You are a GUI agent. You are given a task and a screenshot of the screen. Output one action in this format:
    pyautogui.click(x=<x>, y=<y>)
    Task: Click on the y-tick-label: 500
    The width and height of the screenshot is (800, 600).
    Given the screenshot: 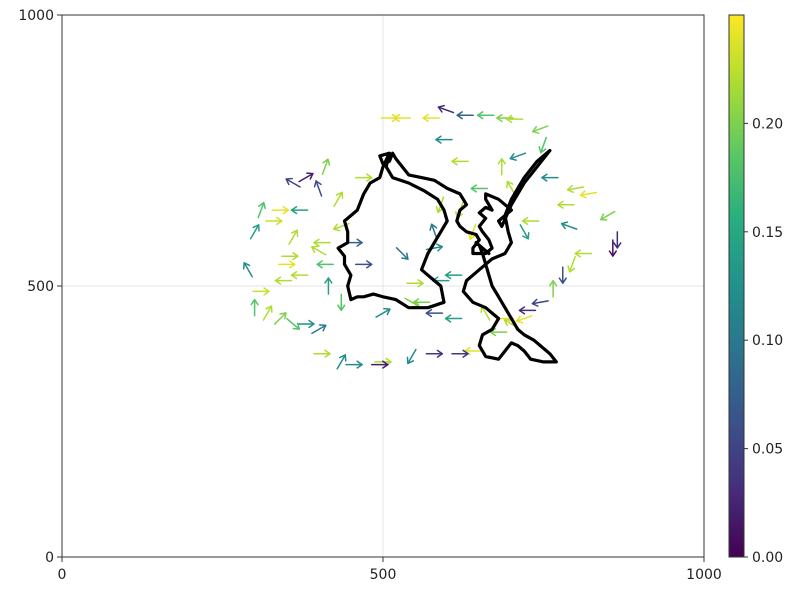 What is the action you would take?
    pyautogui.click(x=40, y=287)
    